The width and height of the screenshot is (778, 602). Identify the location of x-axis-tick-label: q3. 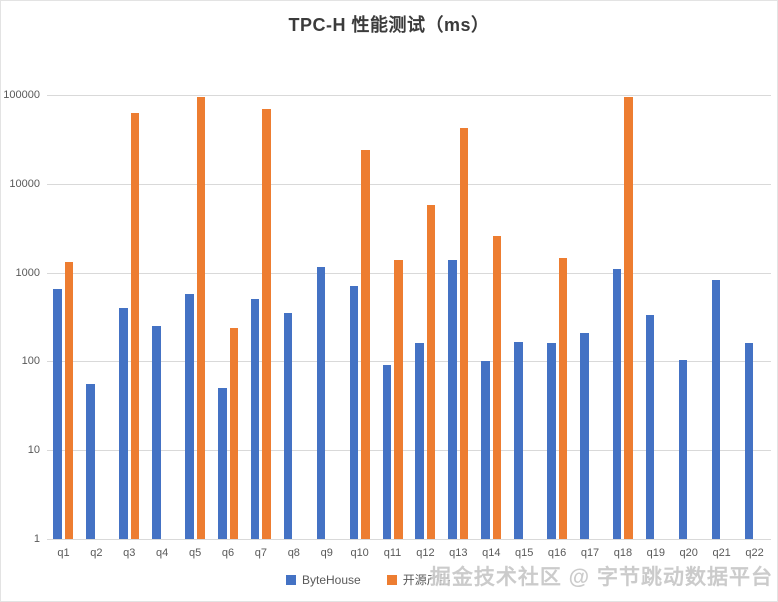
(129, 553).